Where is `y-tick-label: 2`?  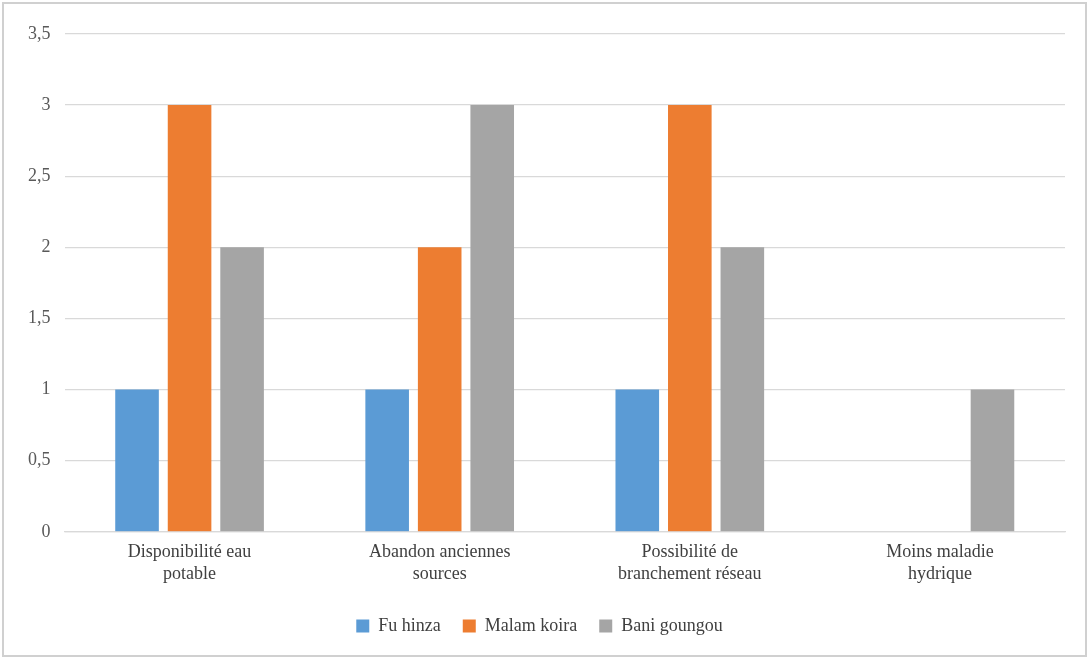 y-tick-label: 2 is located at coordinates (46, 246).